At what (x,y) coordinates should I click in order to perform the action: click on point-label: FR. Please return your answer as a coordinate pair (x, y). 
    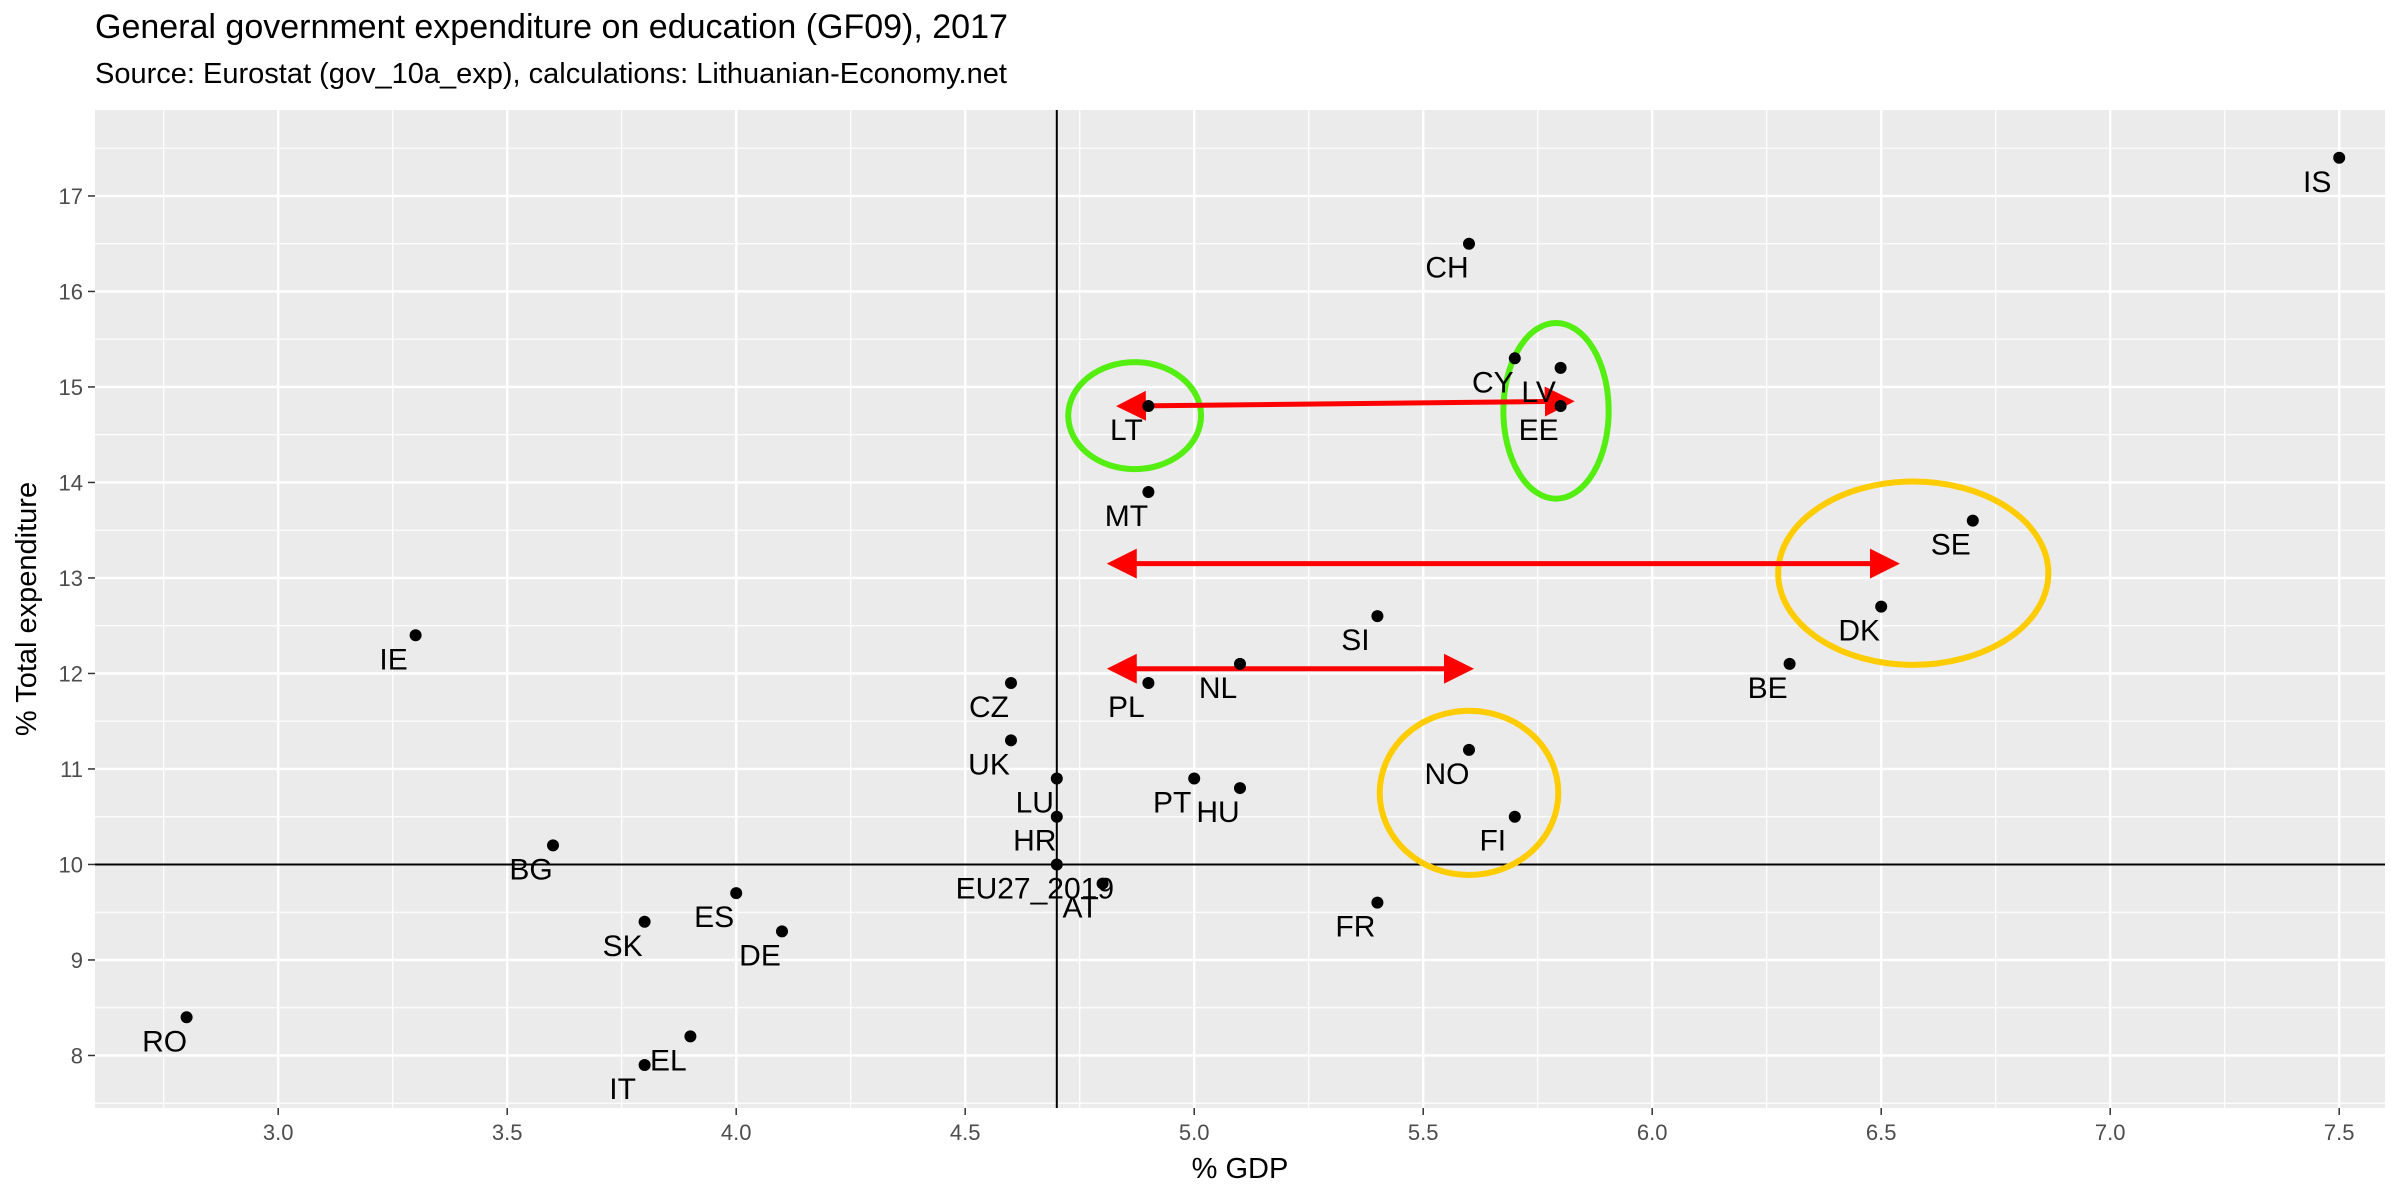
    Looking at the image, I should click on (1355, 927).